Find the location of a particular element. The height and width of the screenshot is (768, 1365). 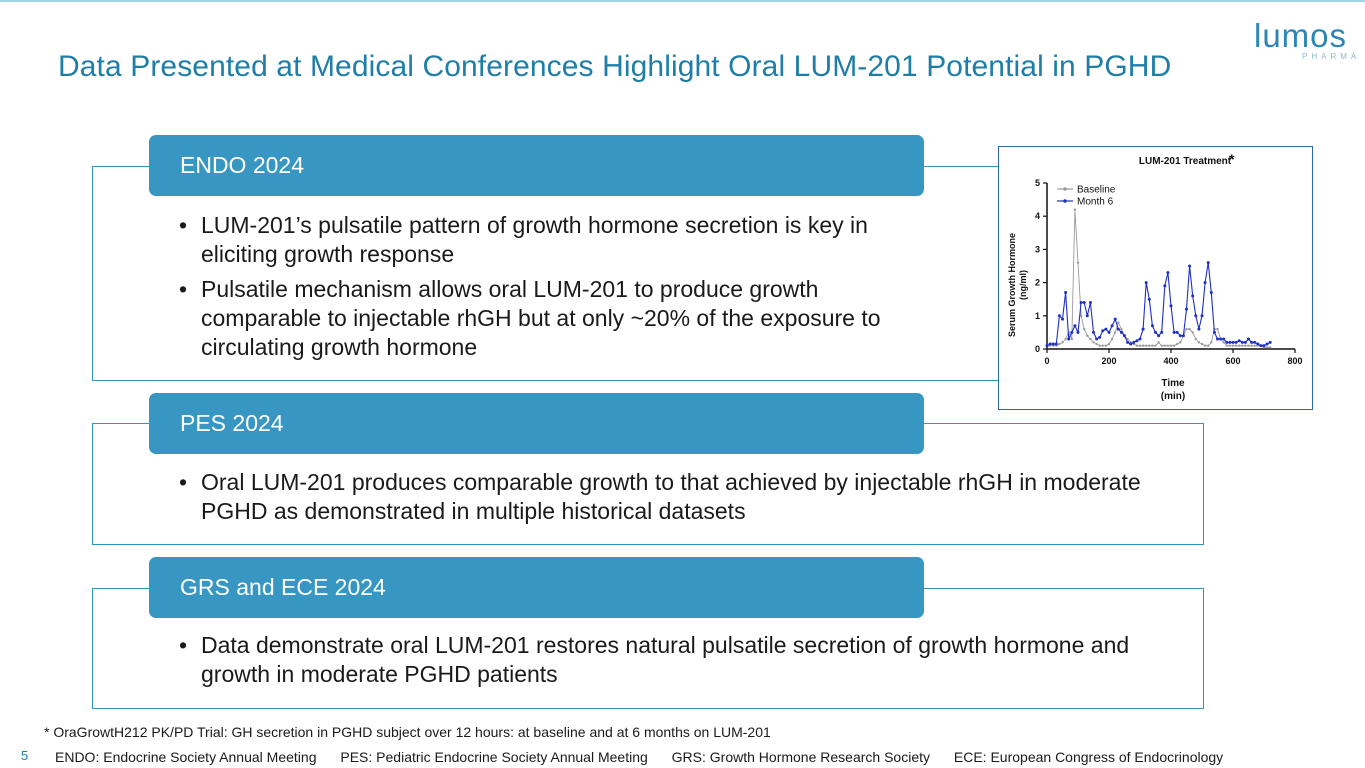

x-axis-unit: (min) is located at coordinates (1173, 396).